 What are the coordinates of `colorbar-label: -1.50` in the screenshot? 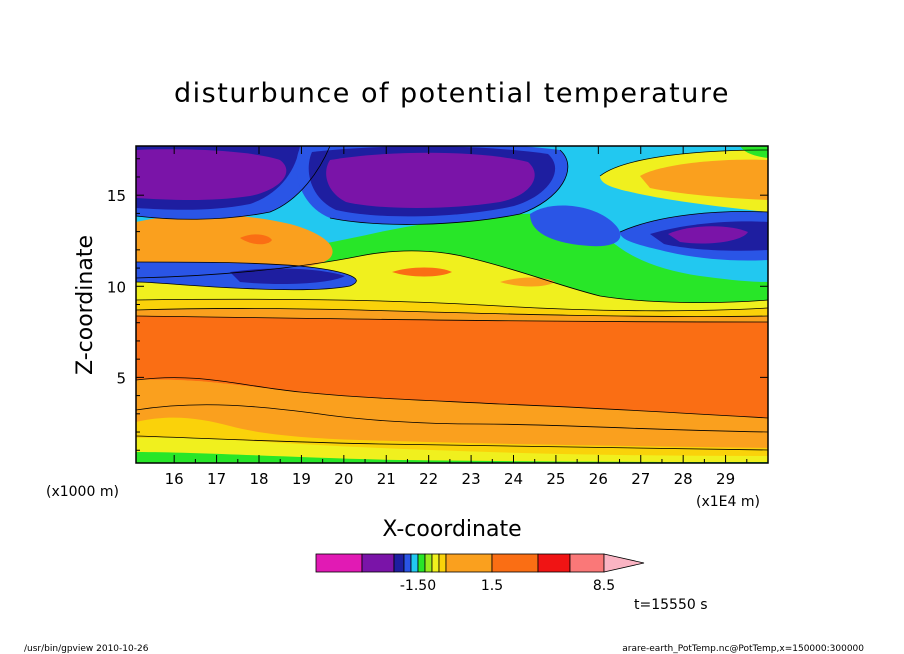 It's located at (418, 586).